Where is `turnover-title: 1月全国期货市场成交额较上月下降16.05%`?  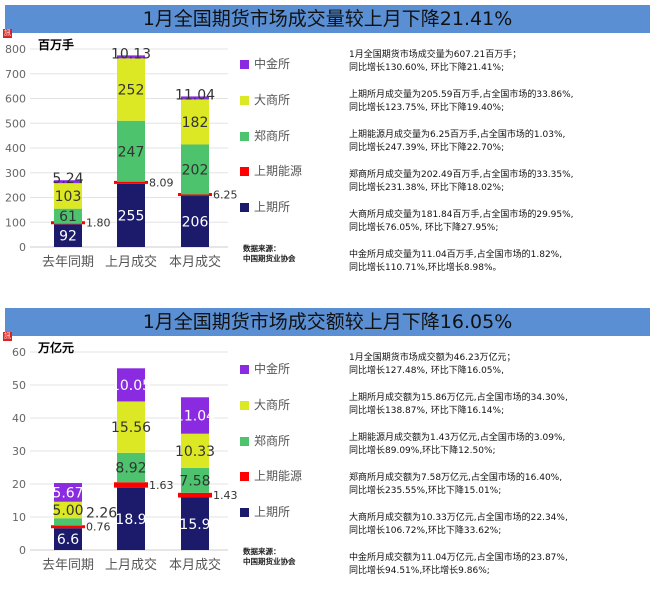 turnover-title: 1月全国期货市场成交额较上月下降16.05% is located at coordinates (327, 322).